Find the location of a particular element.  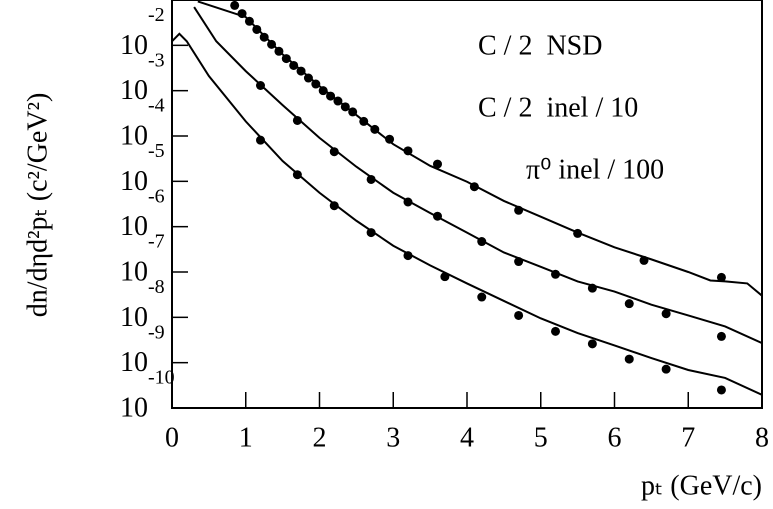

x-tick-label: 0 is located at coordinates (172, 437).